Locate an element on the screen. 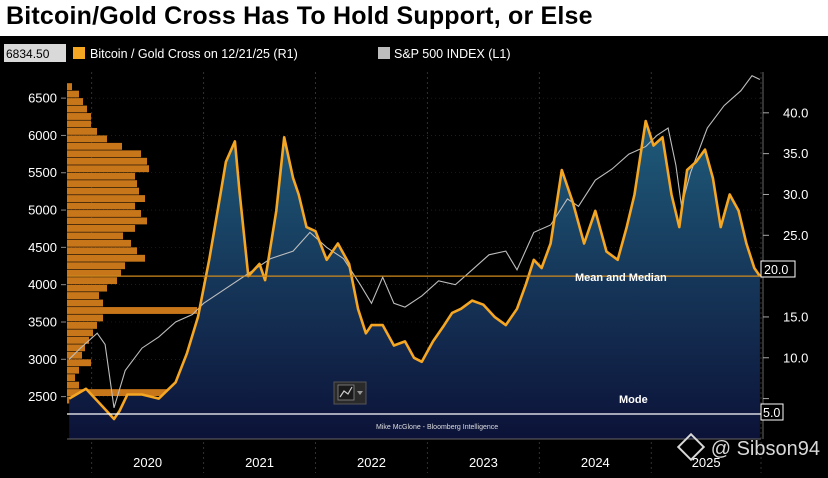 This screenshot has height=478, width=828. legend-label-bitcoin-gold: Bitcoin / Gold Cross on 12/21/25 (R1) is located at coordinates (194, 54).